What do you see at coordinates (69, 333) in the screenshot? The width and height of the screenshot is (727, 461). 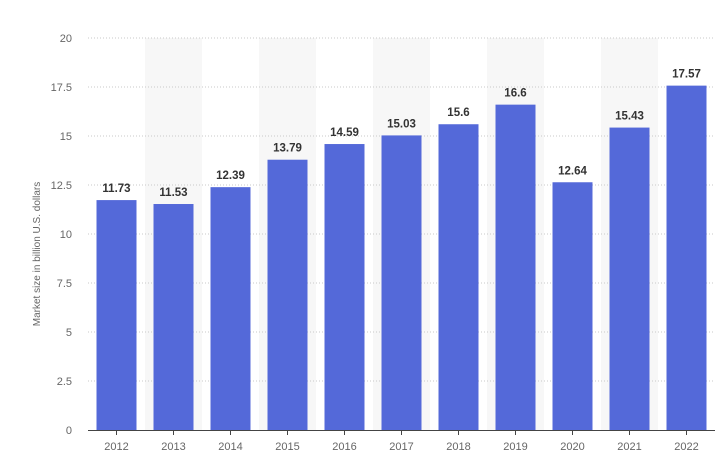 I see `y-tick-label: 5` at bounding box center [69, 333].